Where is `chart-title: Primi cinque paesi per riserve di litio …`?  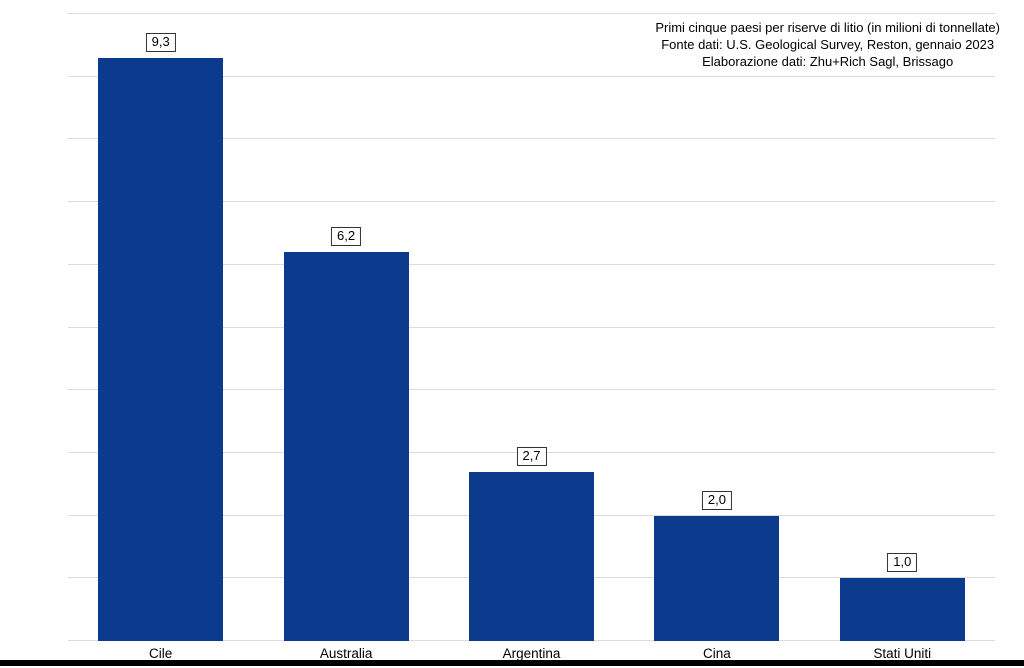 chart-title: Primi cinque paesi per riserve di litio … is located at coordinates (827, 27).